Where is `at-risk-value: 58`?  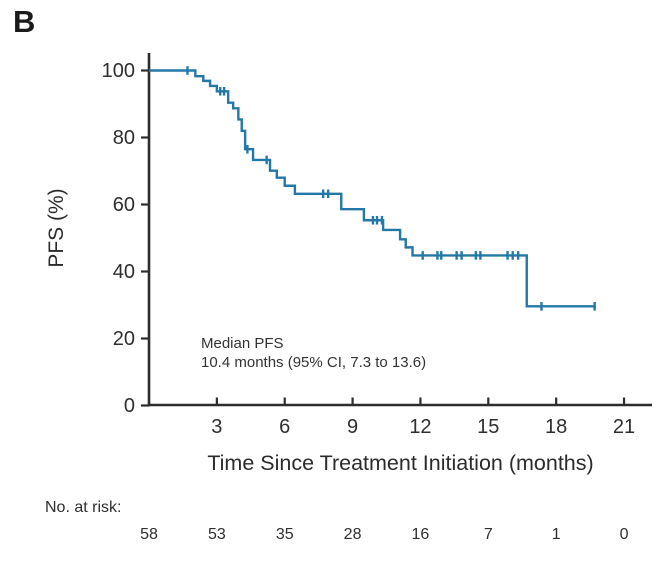 at-risk-value: 58 is located at coordinates (149, 534).